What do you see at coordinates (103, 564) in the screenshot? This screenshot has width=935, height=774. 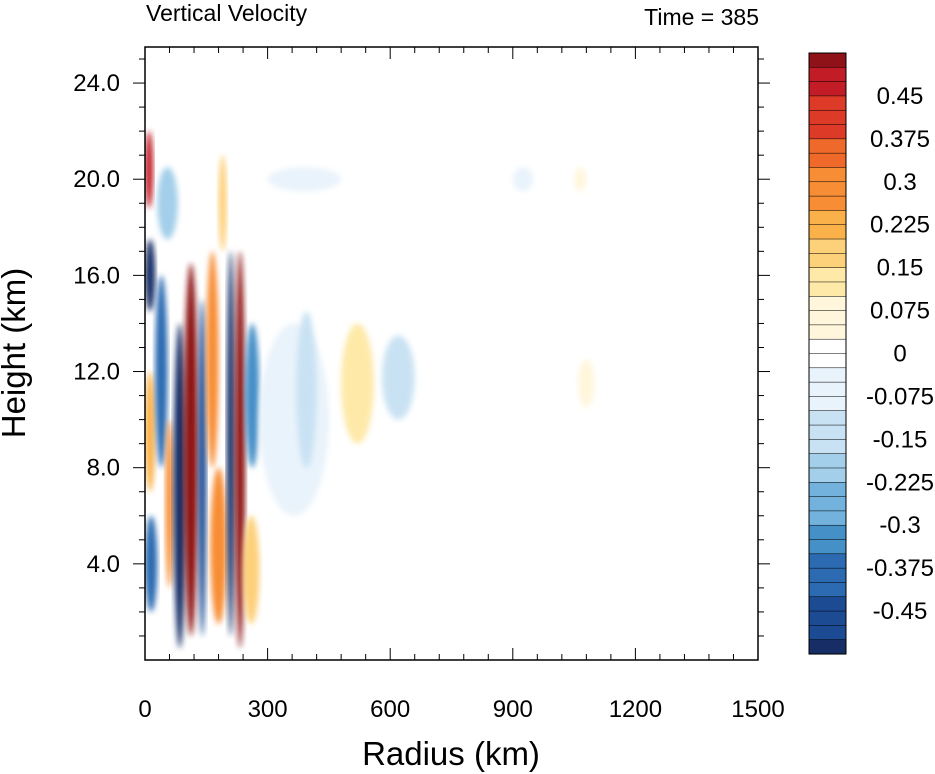 I see `y-tick-label: 4.0` at bounding box center [103, 564].